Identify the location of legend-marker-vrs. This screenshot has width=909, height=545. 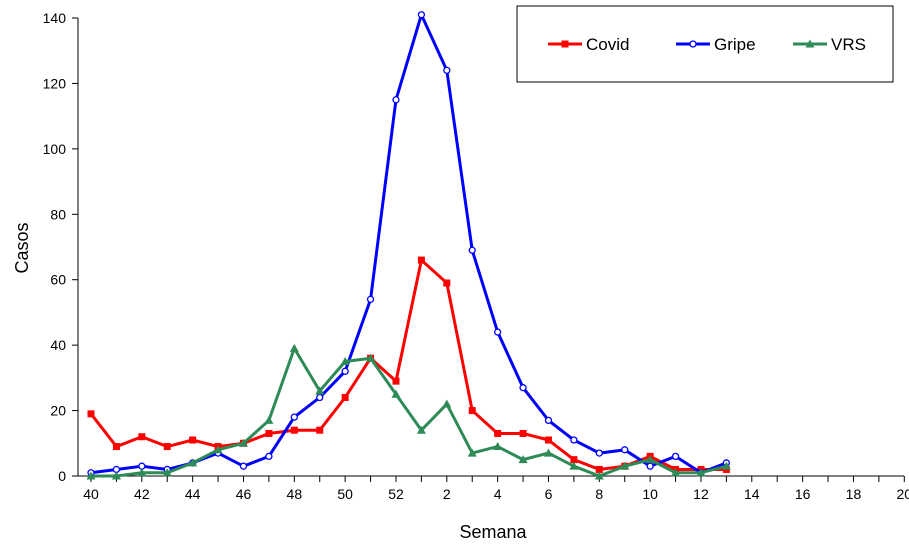
(810, 43).